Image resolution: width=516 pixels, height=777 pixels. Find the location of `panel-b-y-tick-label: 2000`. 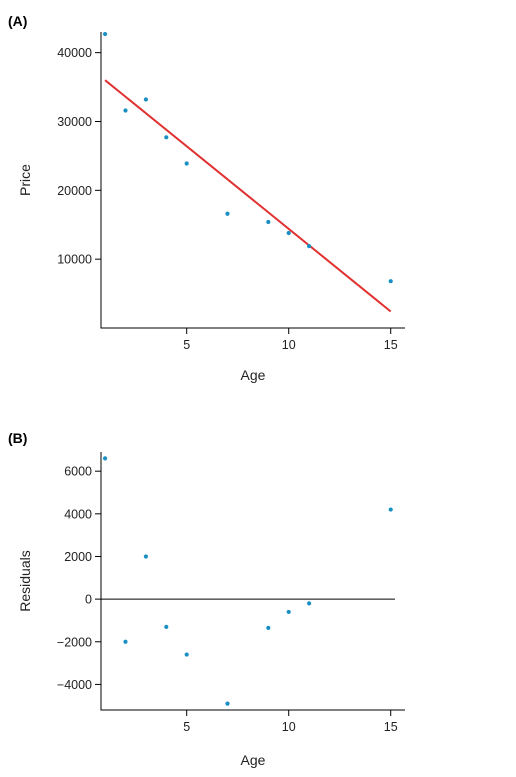

panel-b-y-tick-label: 2000 is located at coordinates (78, 557).